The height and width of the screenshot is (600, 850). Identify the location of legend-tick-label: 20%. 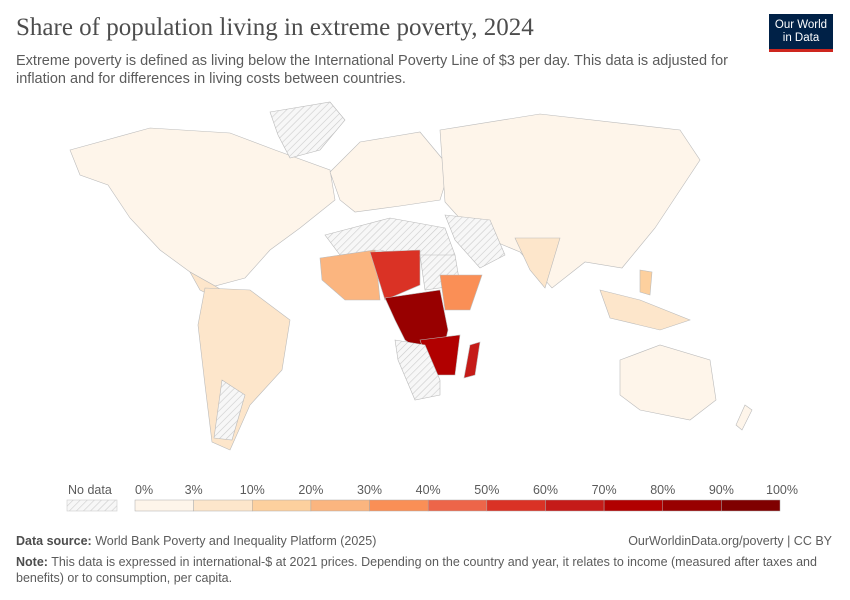
(310, 490).